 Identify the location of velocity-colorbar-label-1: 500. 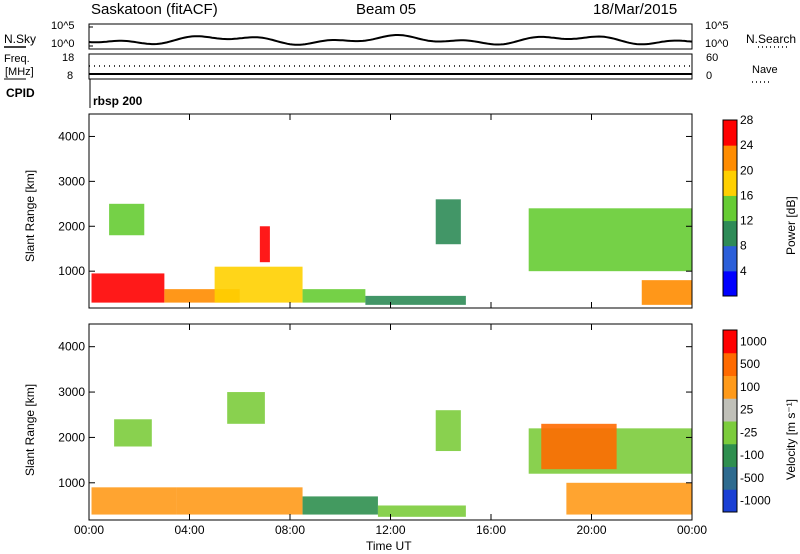
(750, 364).